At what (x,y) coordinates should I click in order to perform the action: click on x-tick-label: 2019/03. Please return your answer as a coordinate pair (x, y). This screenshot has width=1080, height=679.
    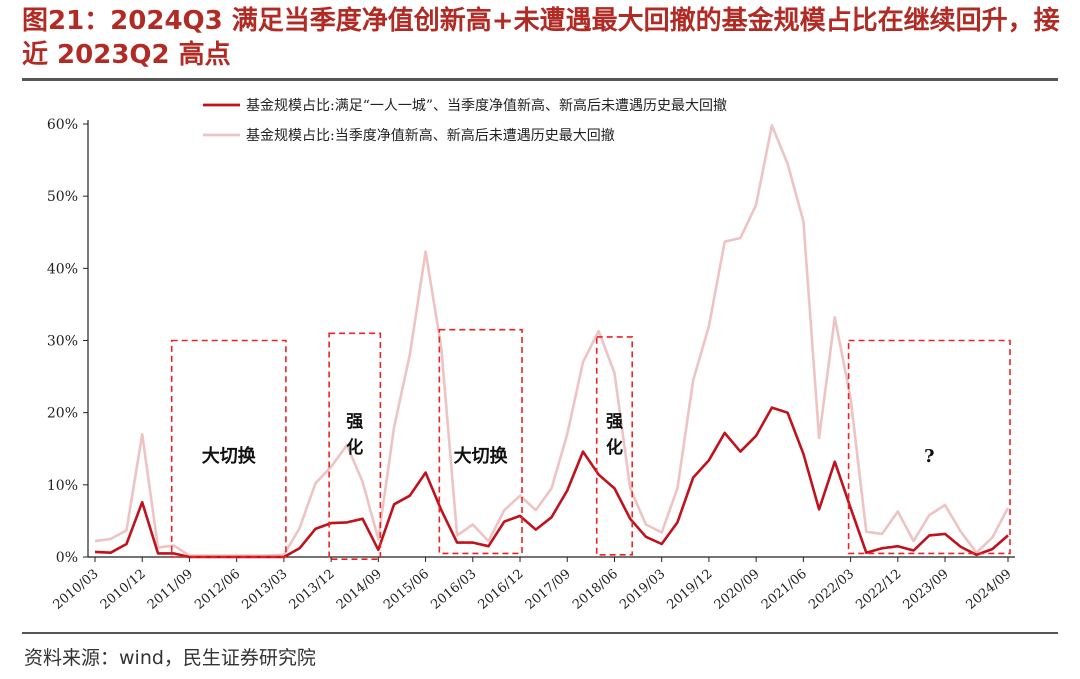
    Looking at the image, I should click on (642, 590).